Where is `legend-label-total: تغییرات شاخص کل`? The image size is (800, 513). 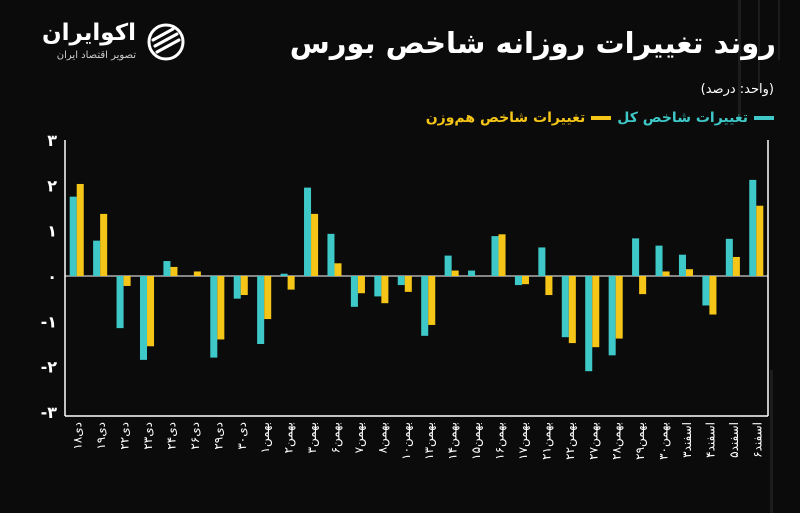
legend-label-total: تغییرات شاخص کل is located at coordinates (682, 118).